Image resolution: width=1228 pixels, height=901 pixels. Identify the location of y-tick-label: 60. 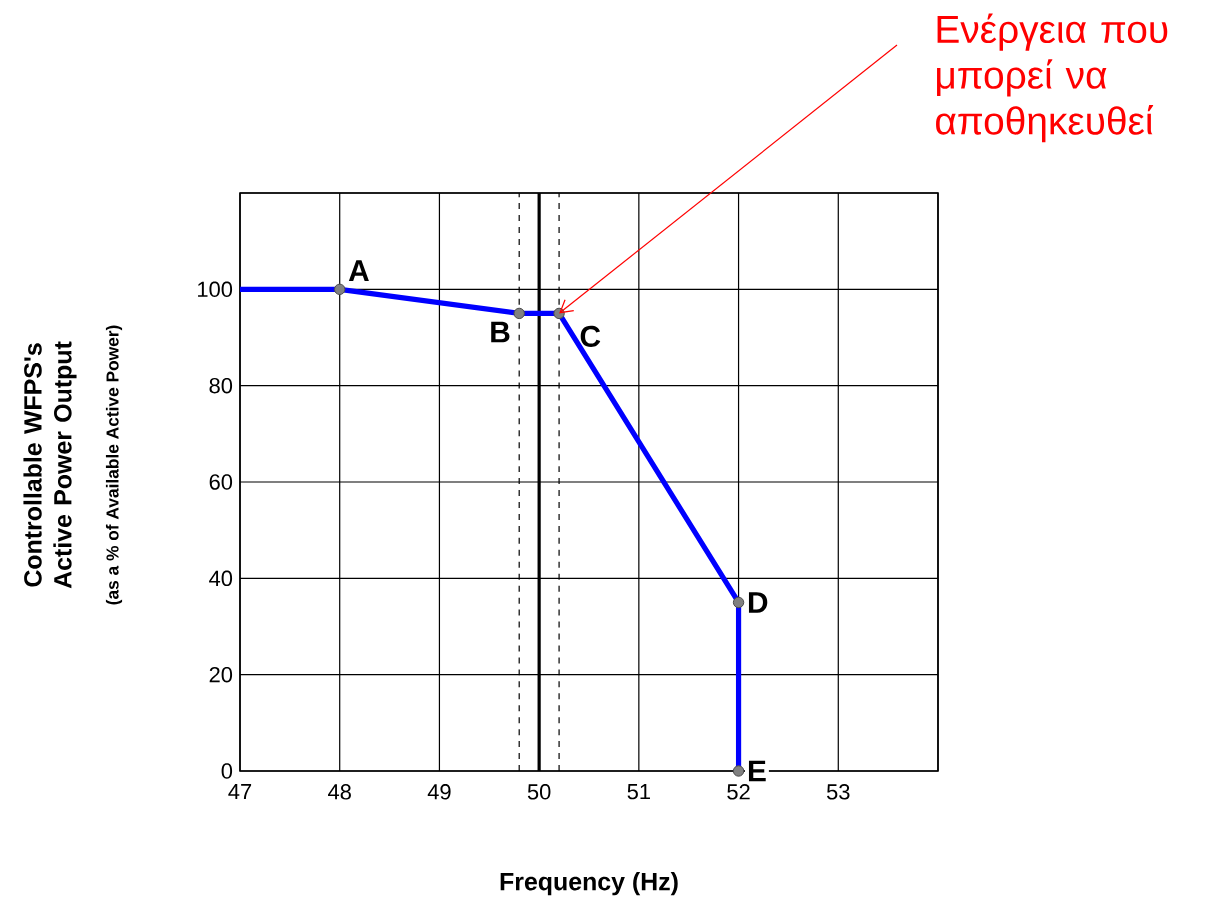
(221, 482).